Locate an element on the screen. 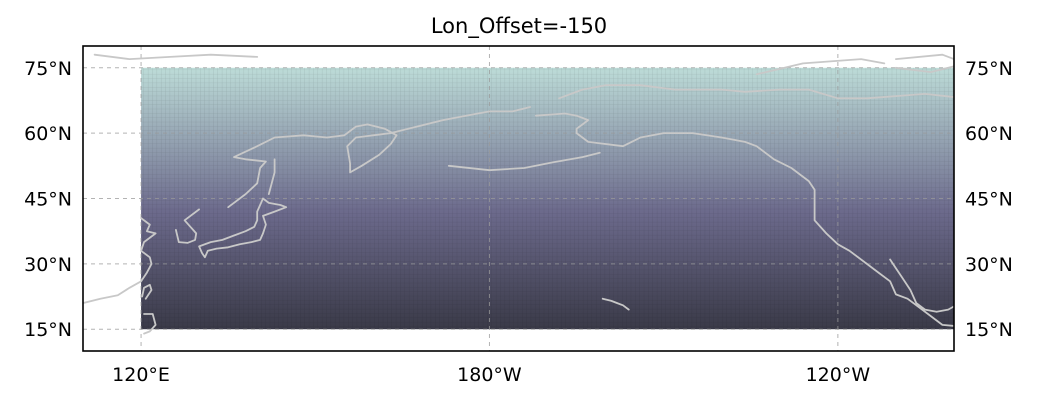 Image resolution: width=1038 pixels, height=400 pixels. coast-philippines is located at coordinates (150, 324).